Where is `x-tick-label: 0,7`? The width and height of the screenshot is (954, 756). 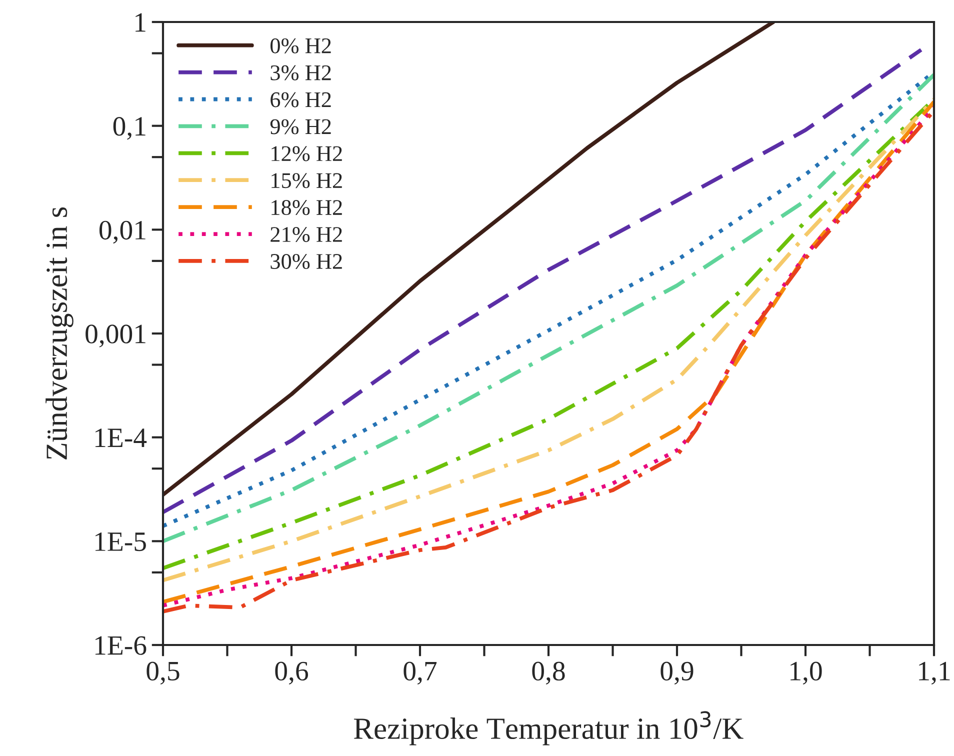 x-tick-label: 0,7 is located at coordinates (420, 673).